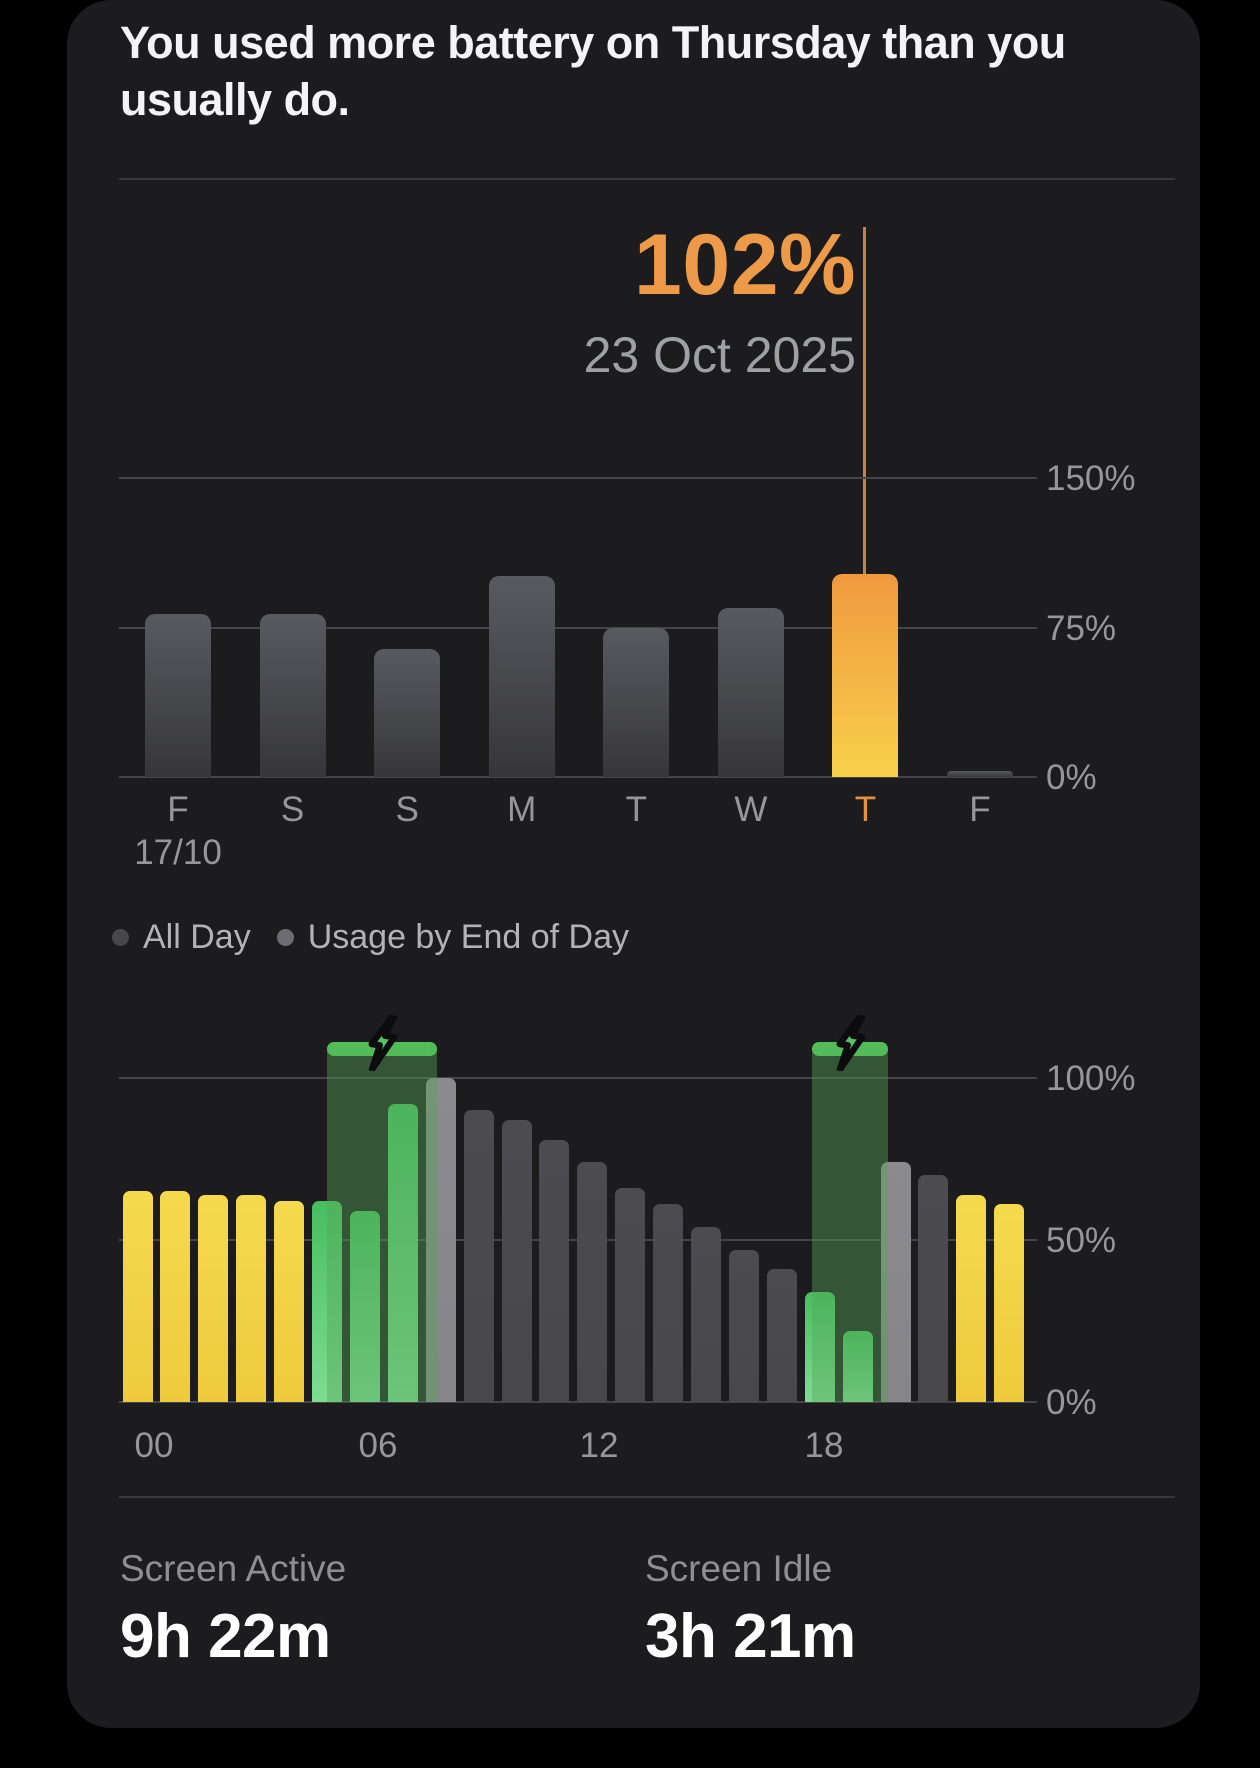 The width and height of the screenshot is (1260, 1768). What do you see at coordinates (225, 1636) in the screenshot?
I see `screen-active-value: 9h 22m` at bounding box center [225, 1636].